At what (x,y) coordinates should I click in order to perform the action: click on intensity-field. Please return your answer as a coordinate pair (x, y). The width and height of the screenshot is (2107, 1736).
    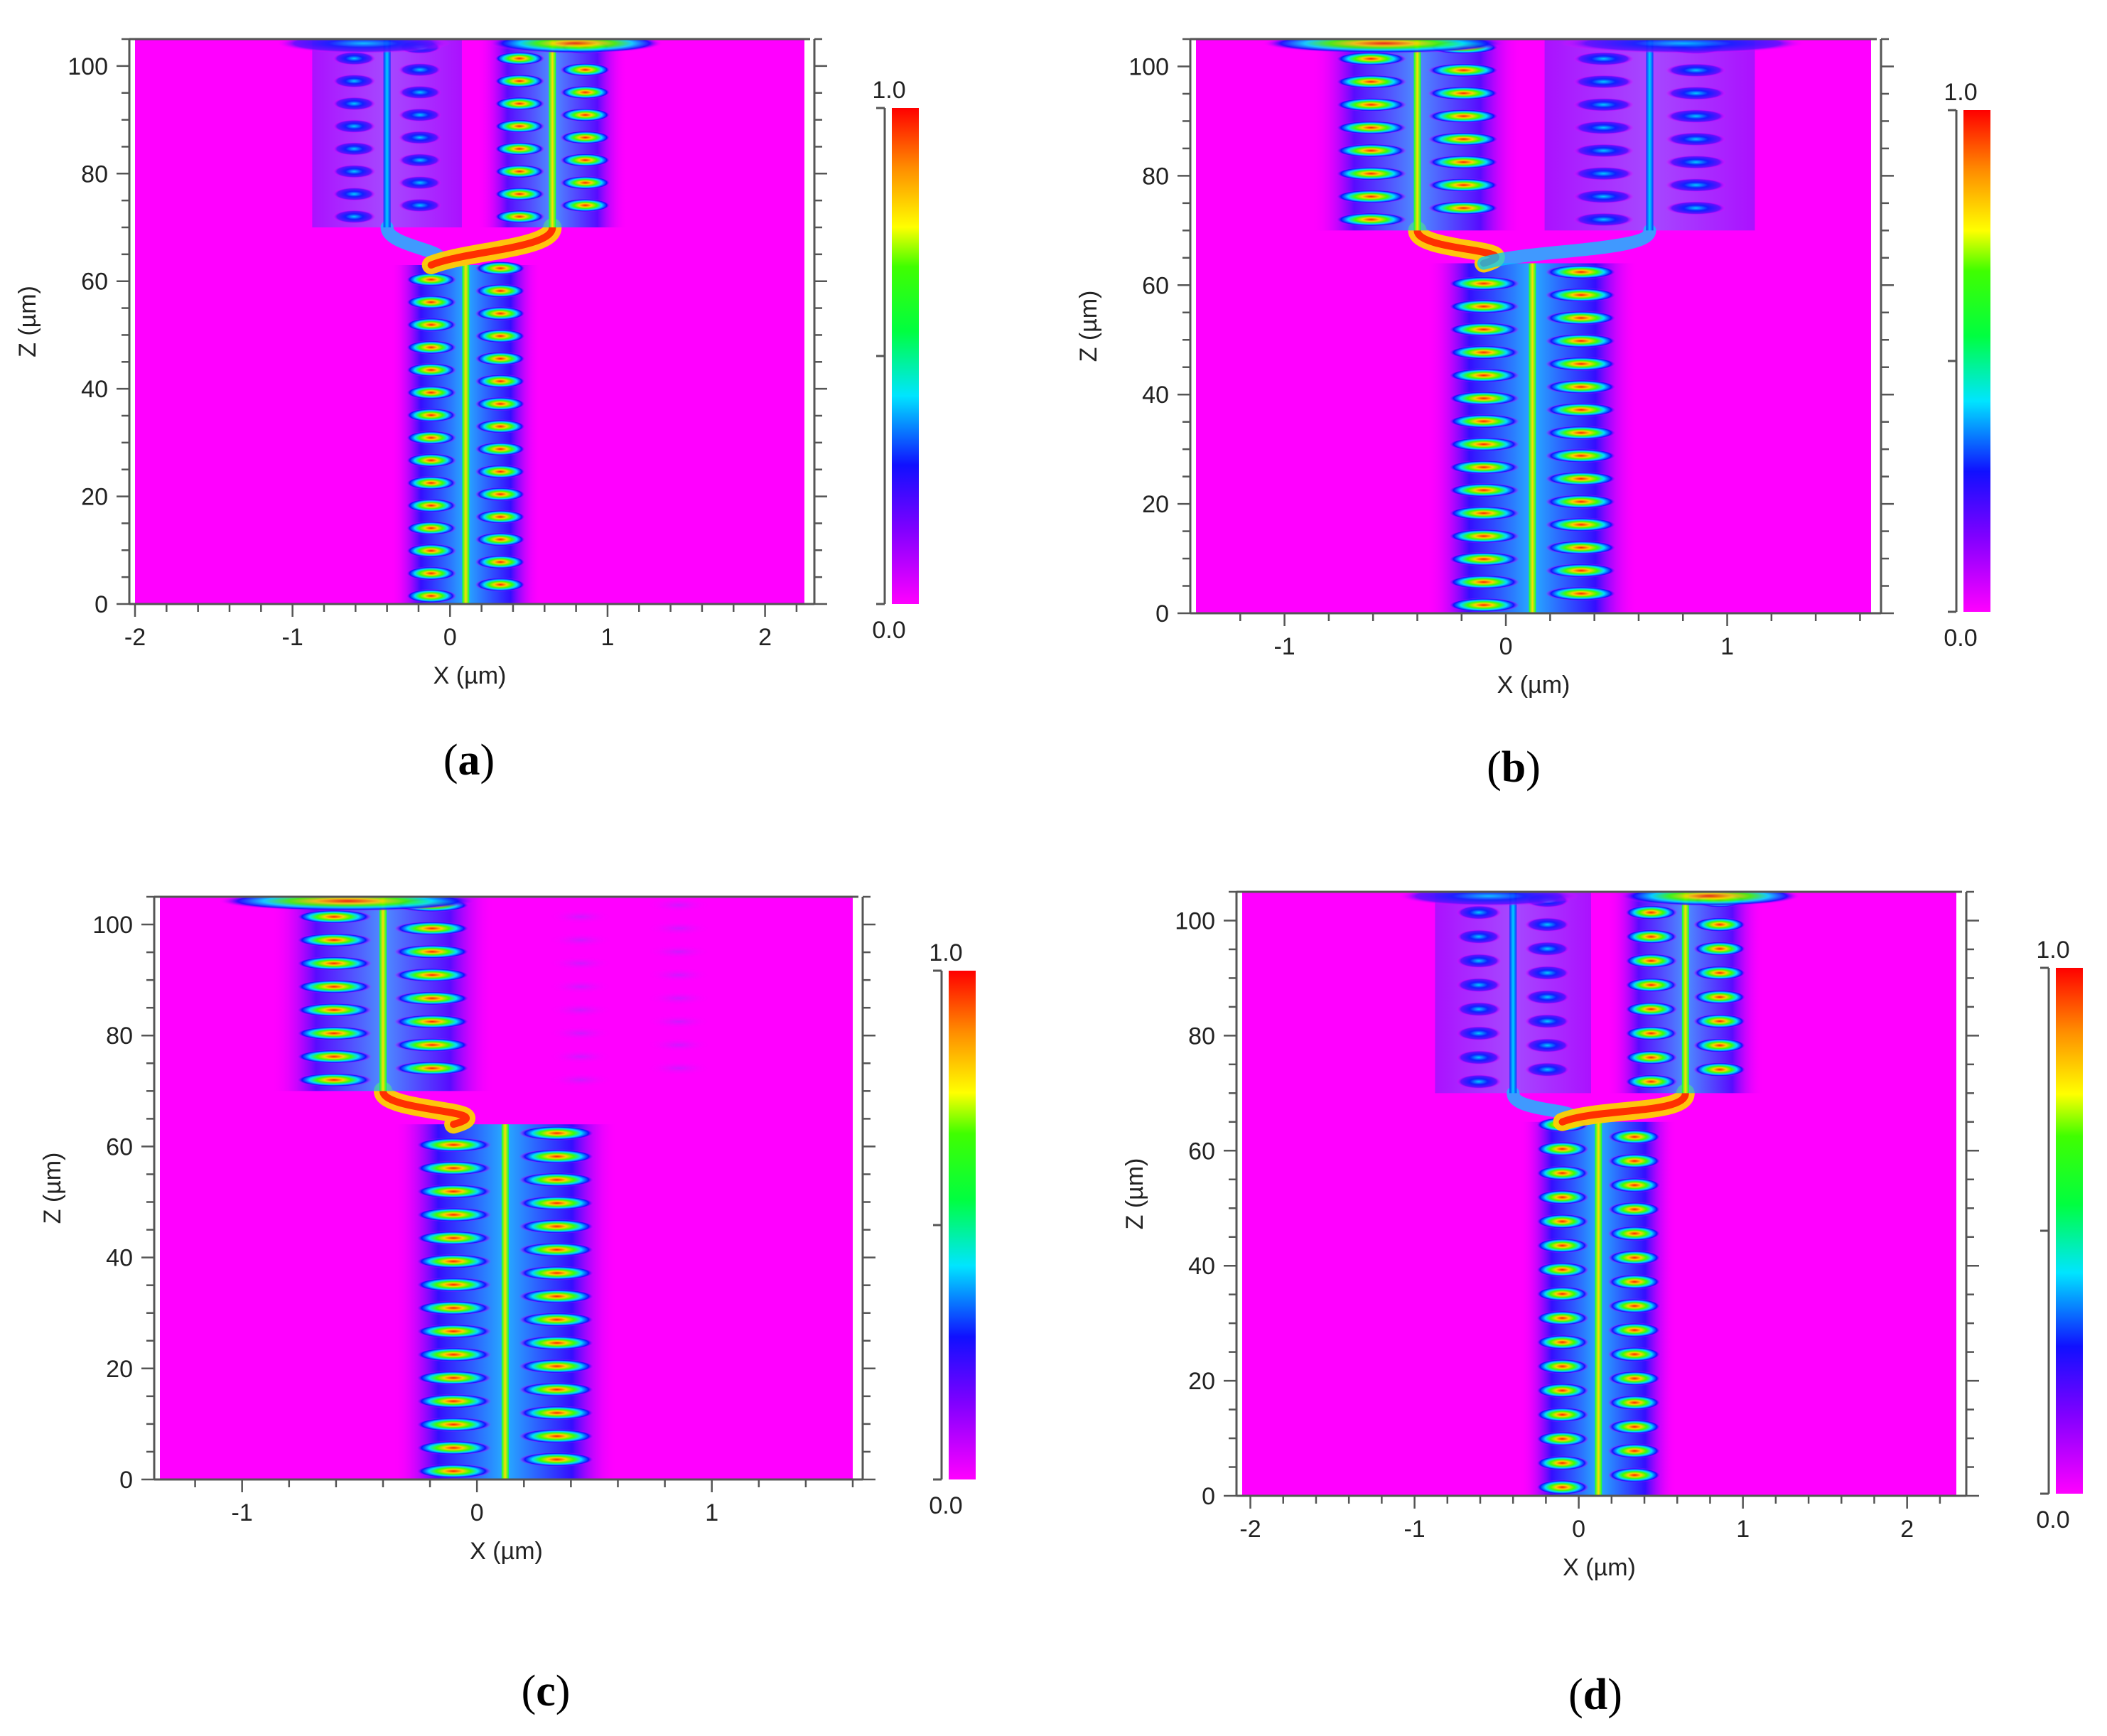
    Looking at the image, I should click on (1599, 1194).